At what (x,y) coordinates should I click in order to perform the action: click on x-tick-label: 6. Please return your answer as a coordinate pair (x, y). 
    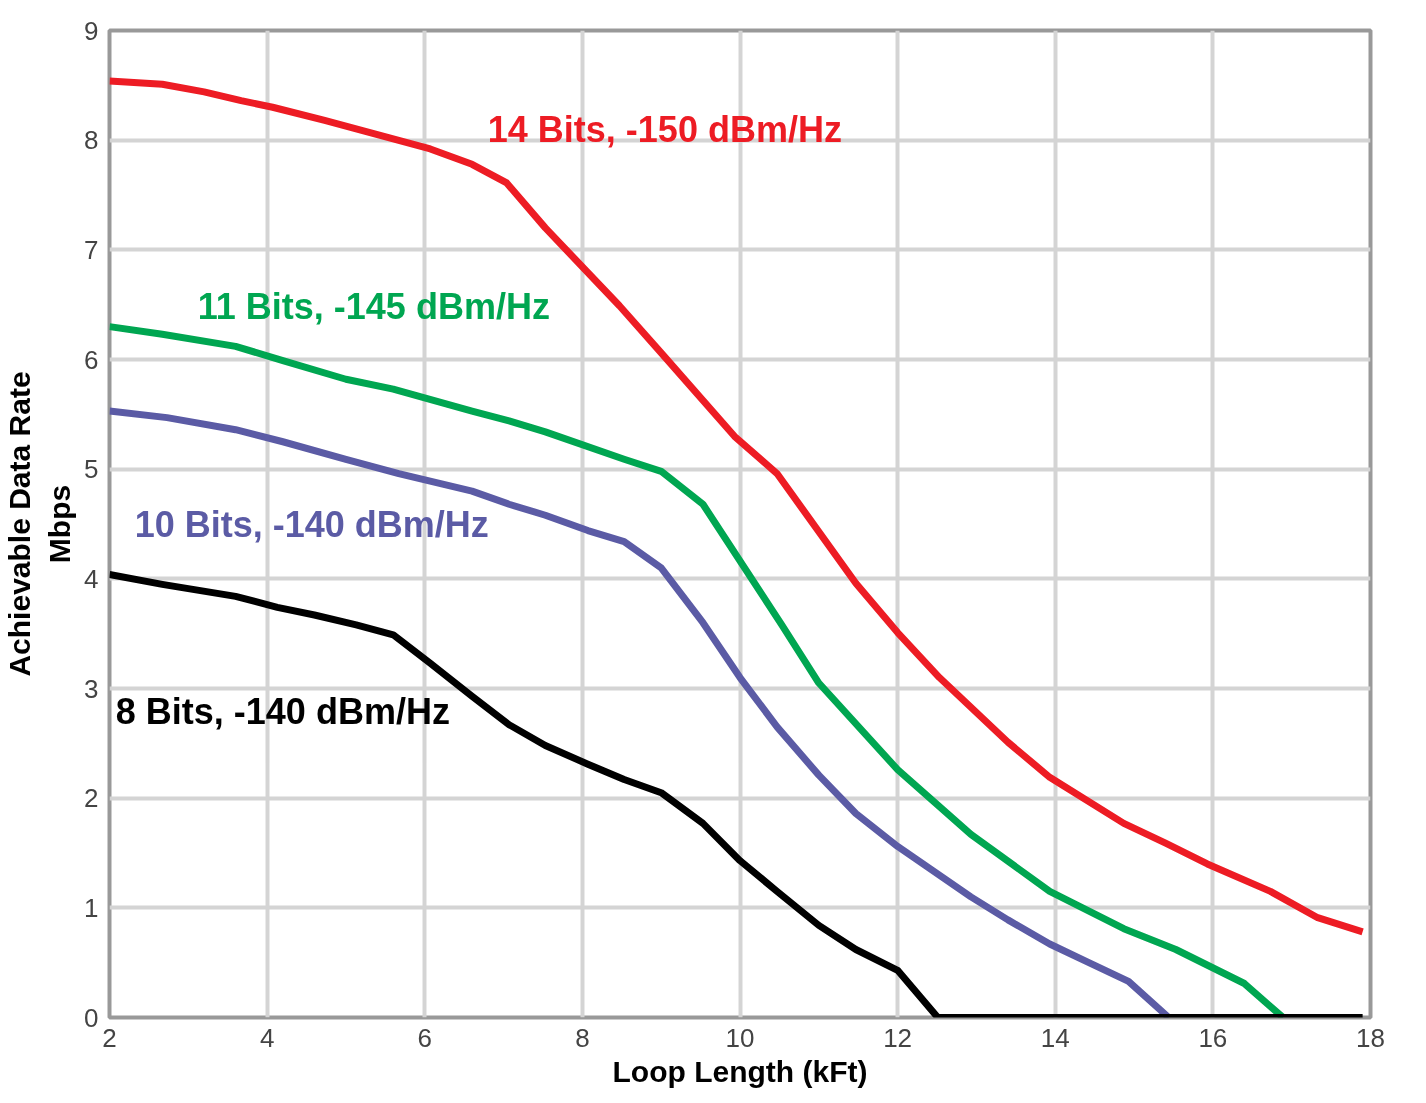
    Looking at the image, I should click on (424, 1037).